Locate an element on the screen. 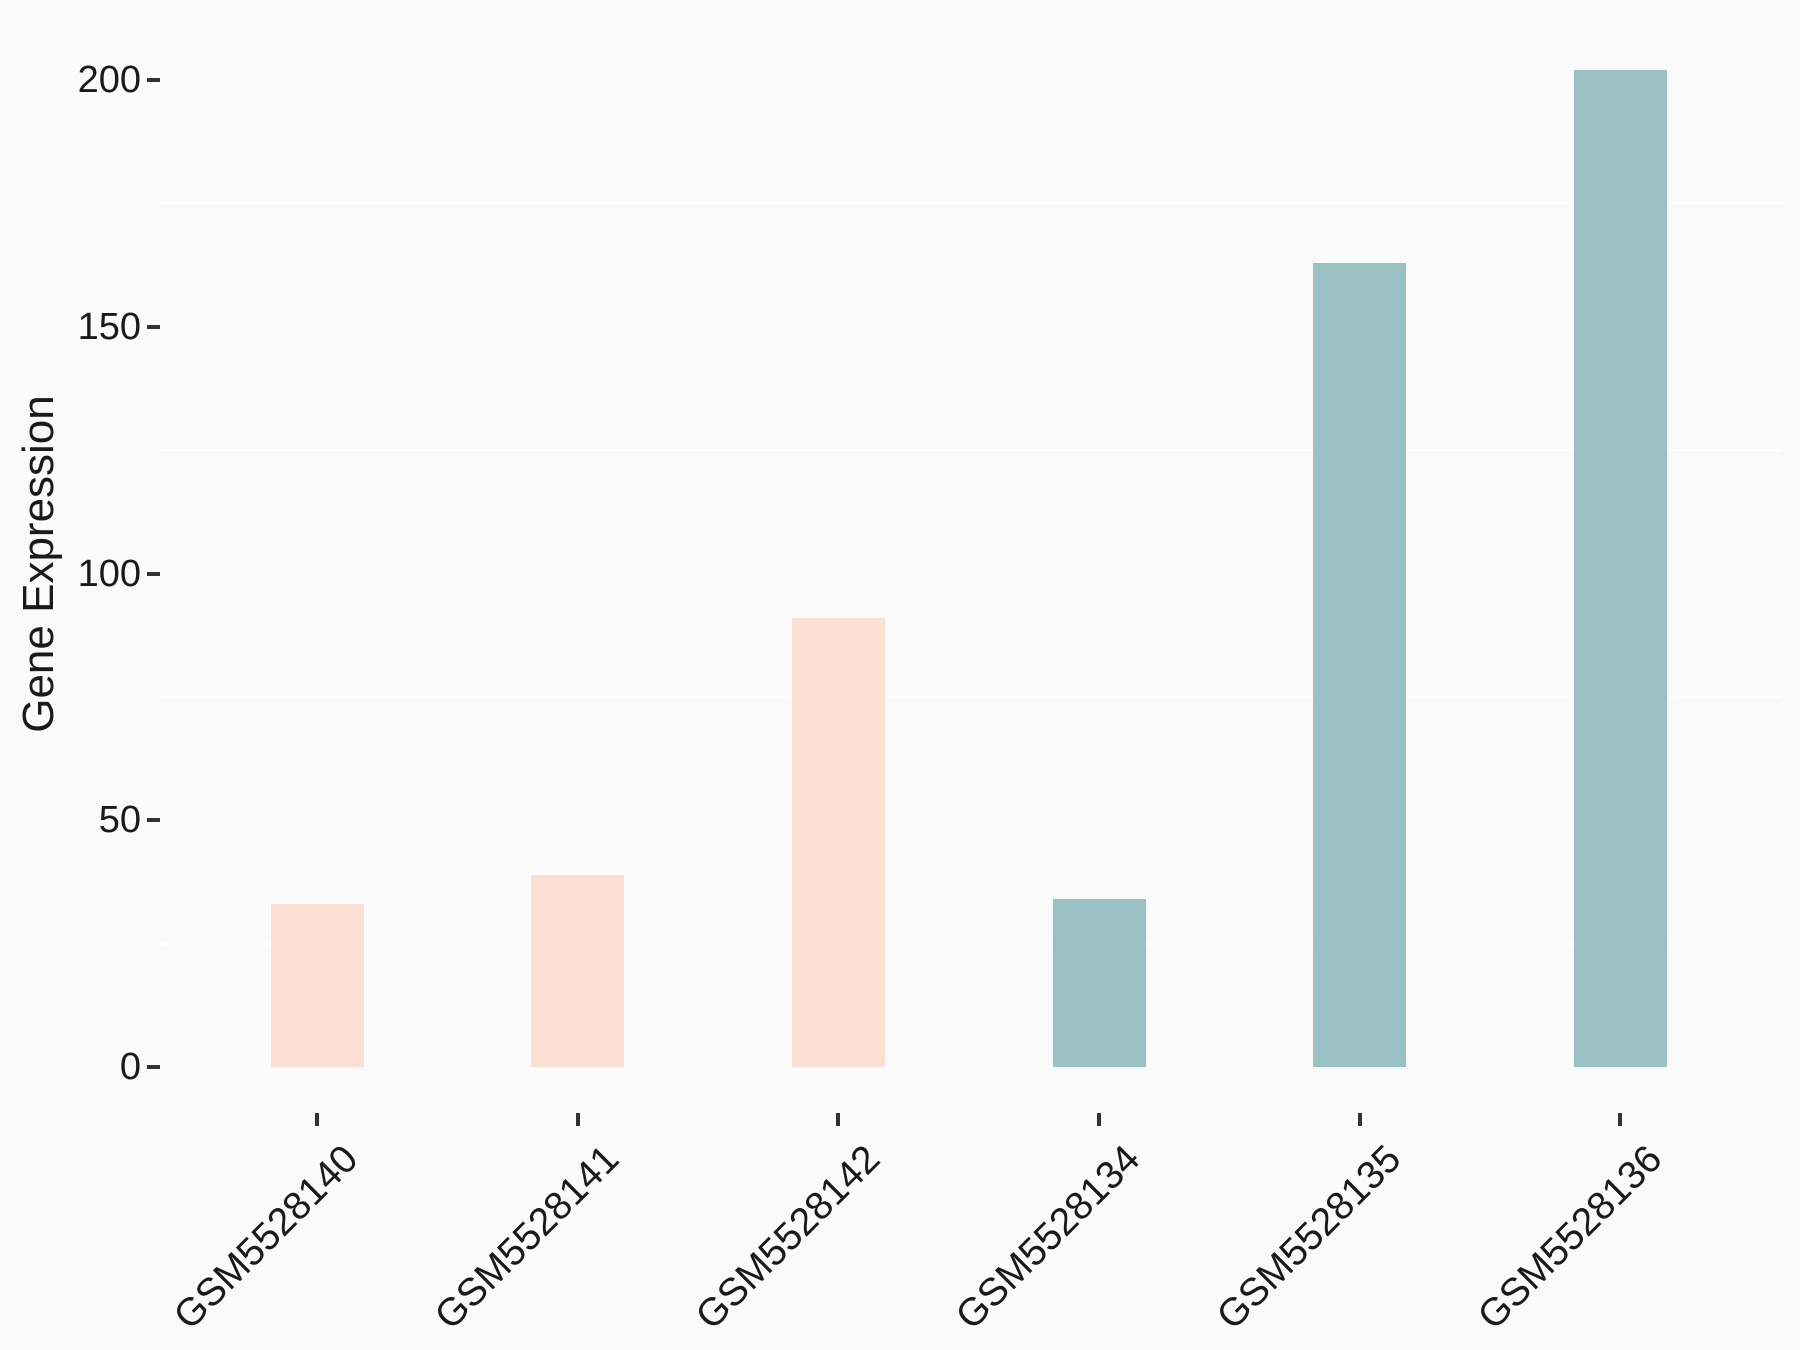 This screenshot has width=1800, height=1350. y-axis-tick-label: 100 is located at coordinates (109, 573).